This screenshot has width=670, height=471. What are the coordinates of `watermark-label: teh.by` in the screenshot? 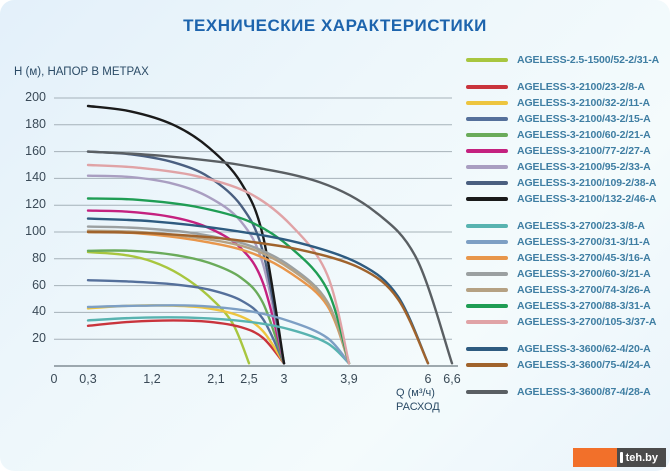 It's located at (641, 457).